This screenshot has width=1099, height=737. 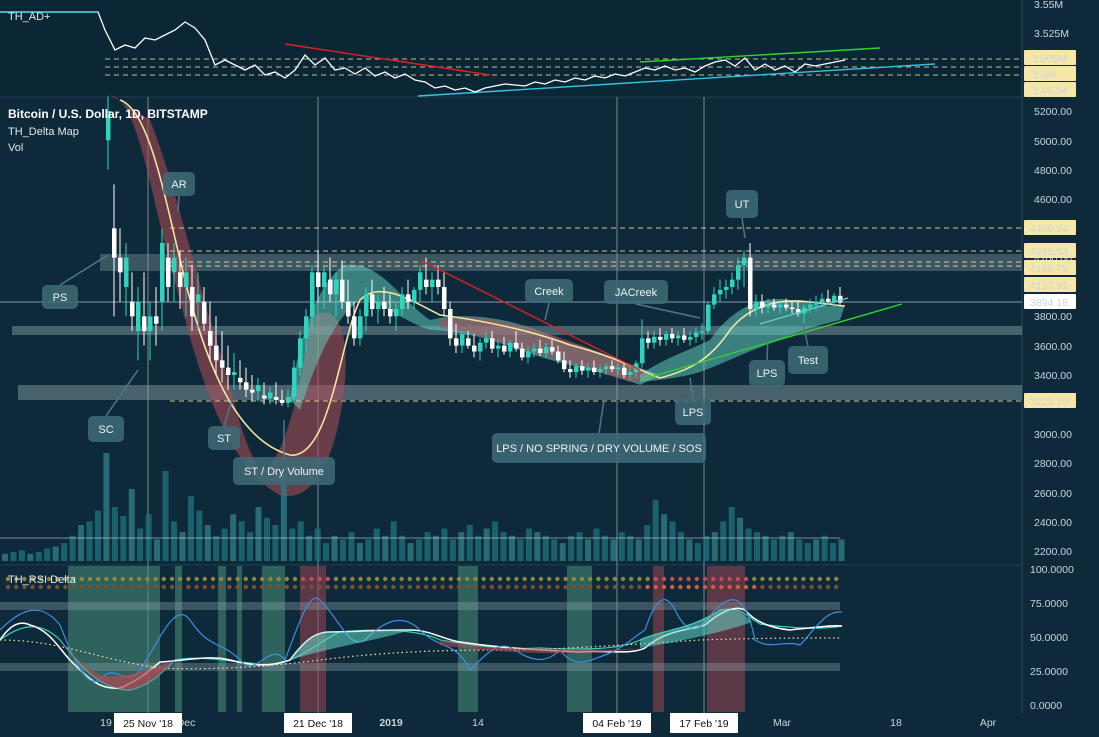 What do you see at coordinates (1053, 494) in the screenshot?
I see `price-tick-label: 2600.00` at bounding box center [1053, 494].